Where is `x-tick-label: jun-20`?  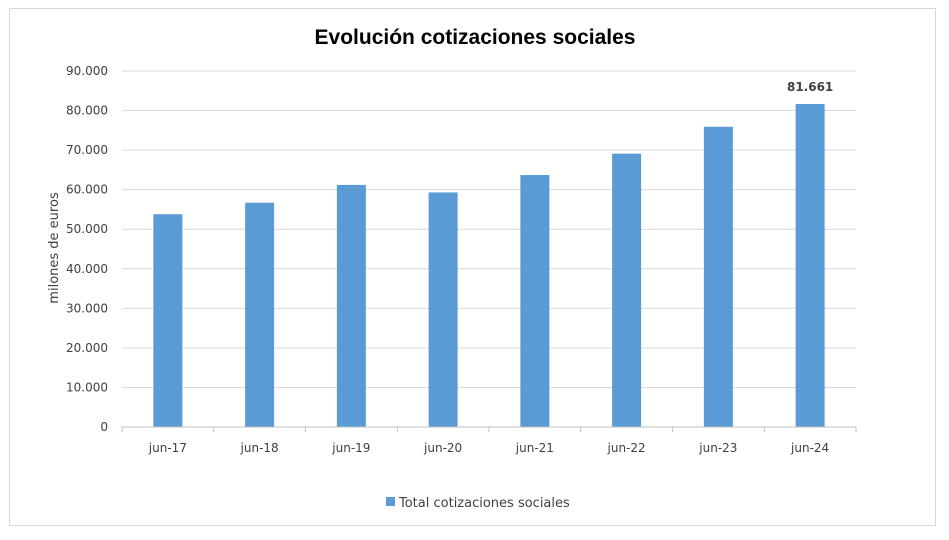 x-tick-label: jun-20 is located at coordinates (442, 448).